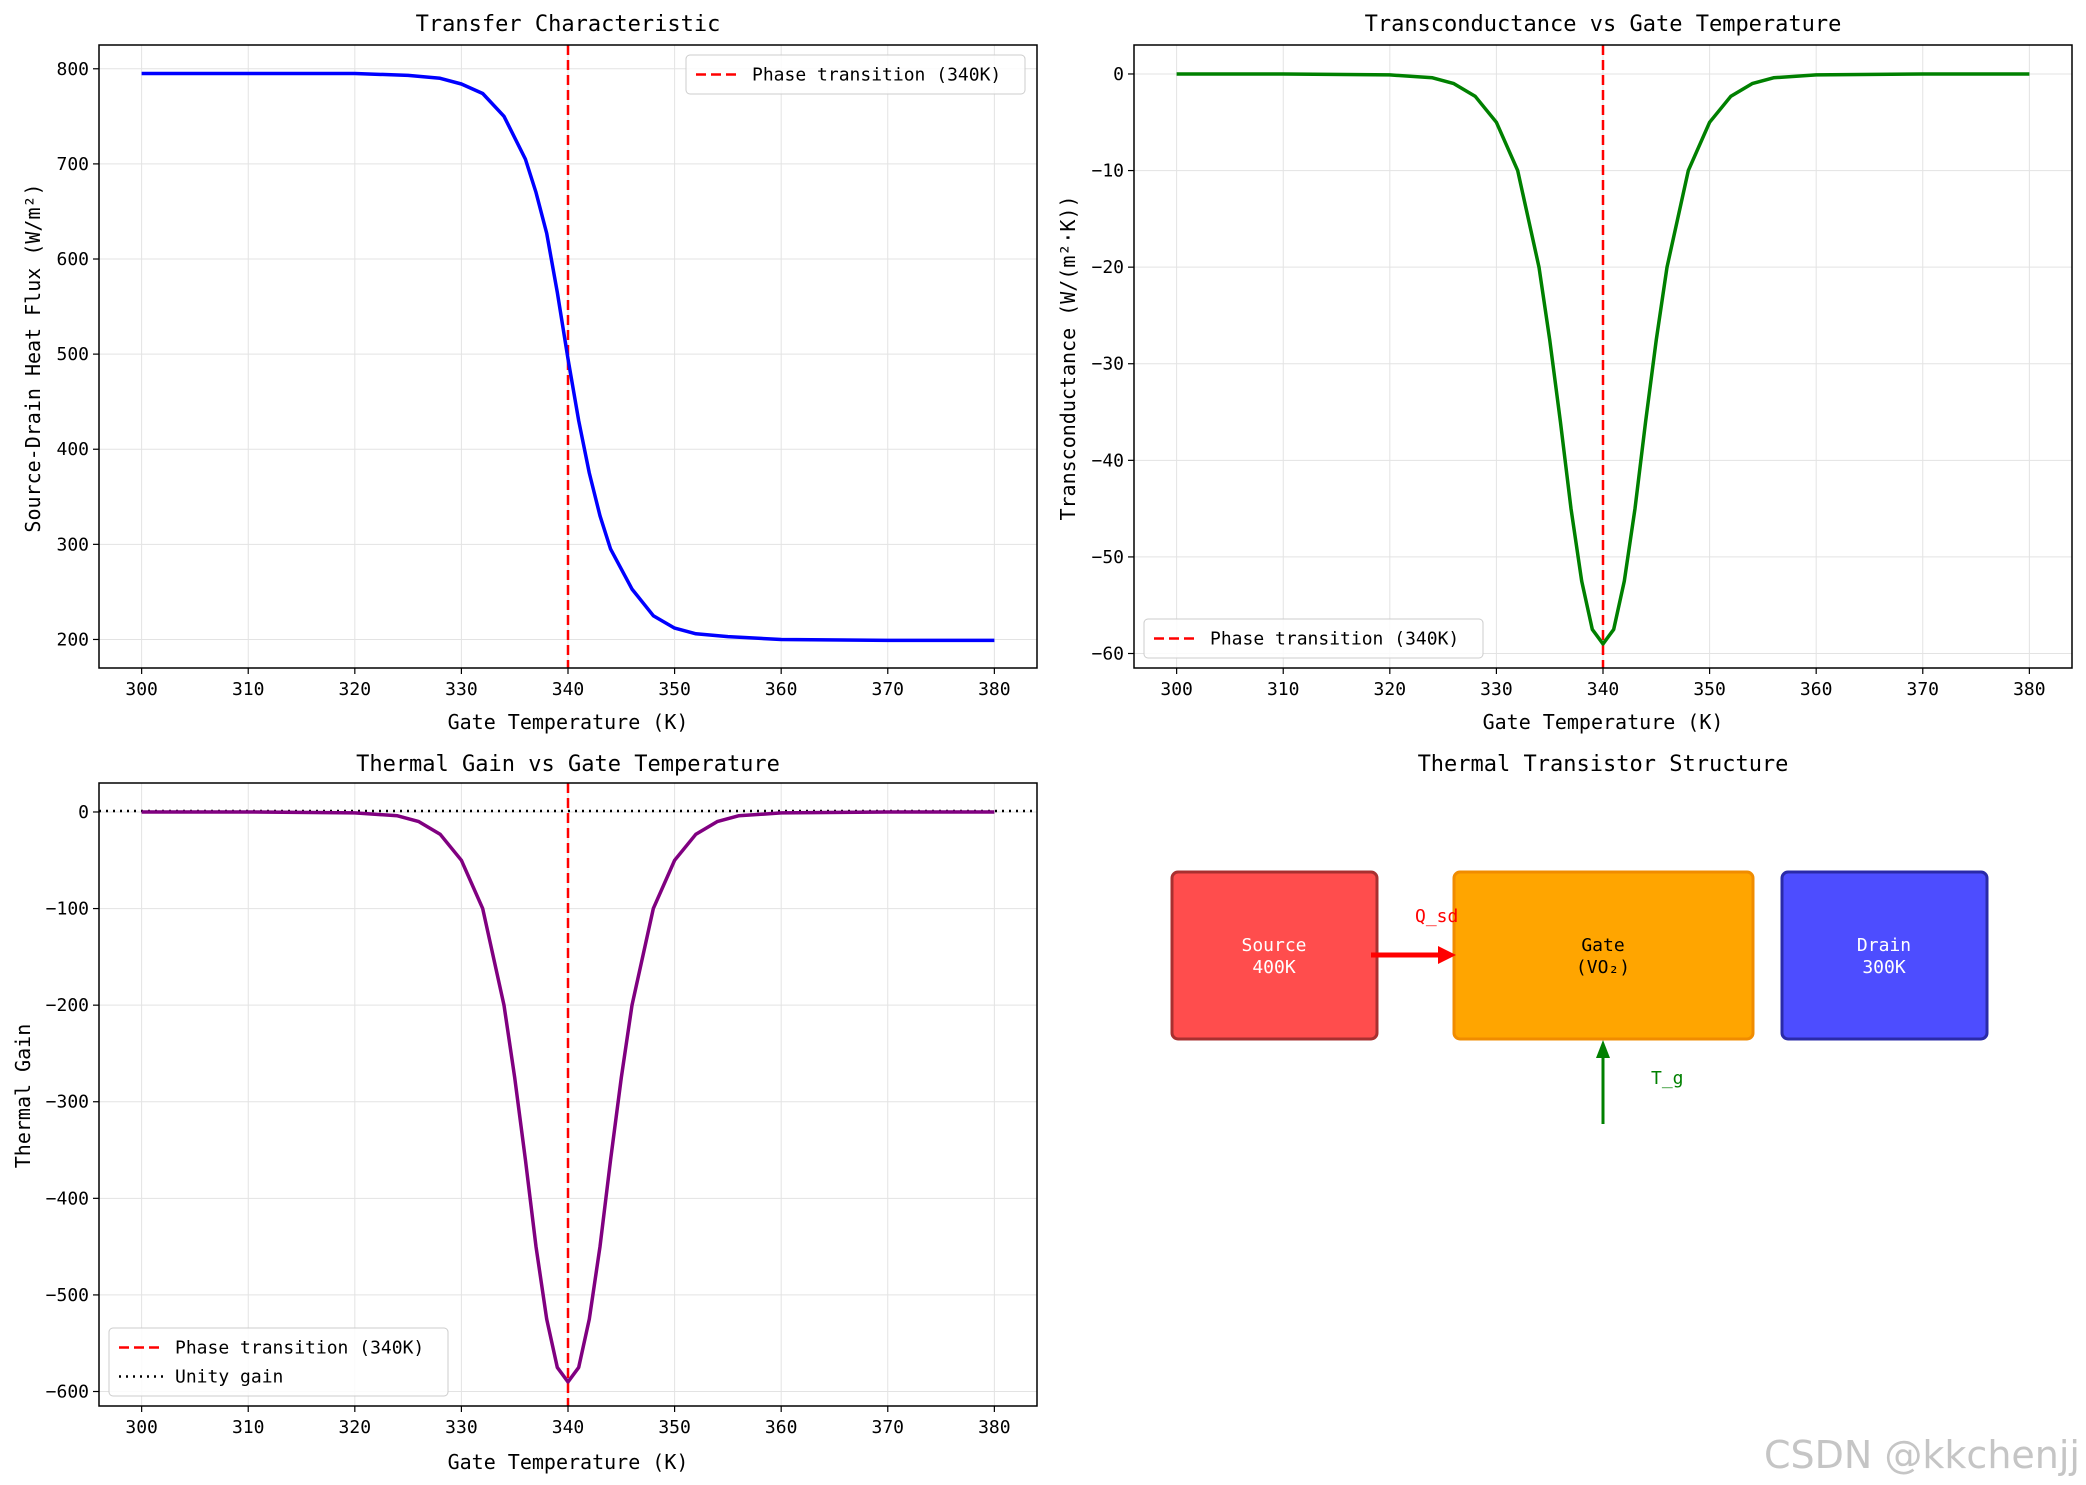 The height and width of the screenshot is (1485, 2086). Describe the element at coordinates (229, 1377) in the screenshot. I see `legend-label: Unity gain` at that location.